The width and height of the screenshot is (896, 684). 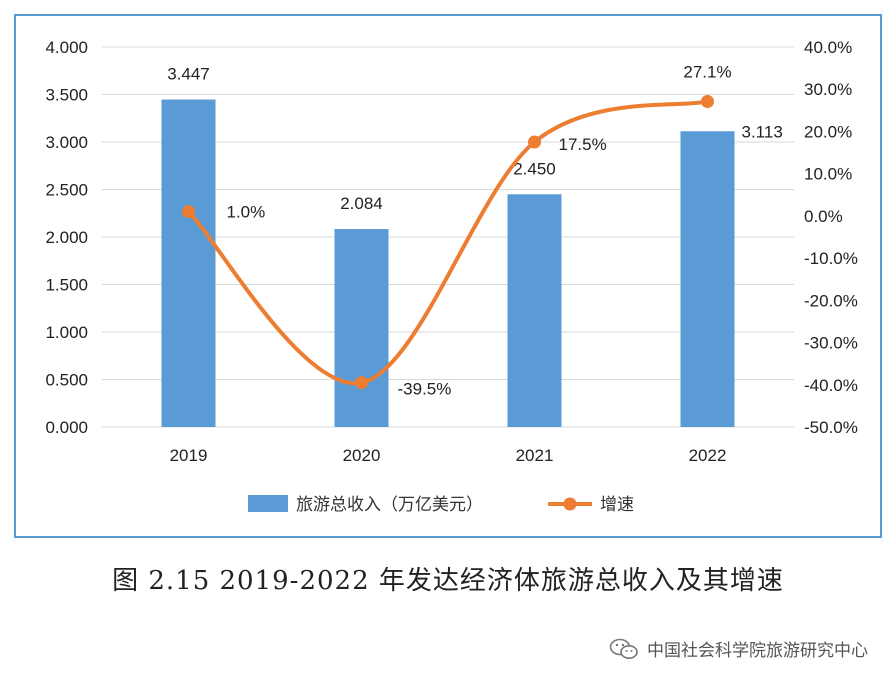 I want to click on y-left-tick-label: 1.500, so click(x=66, y=285).